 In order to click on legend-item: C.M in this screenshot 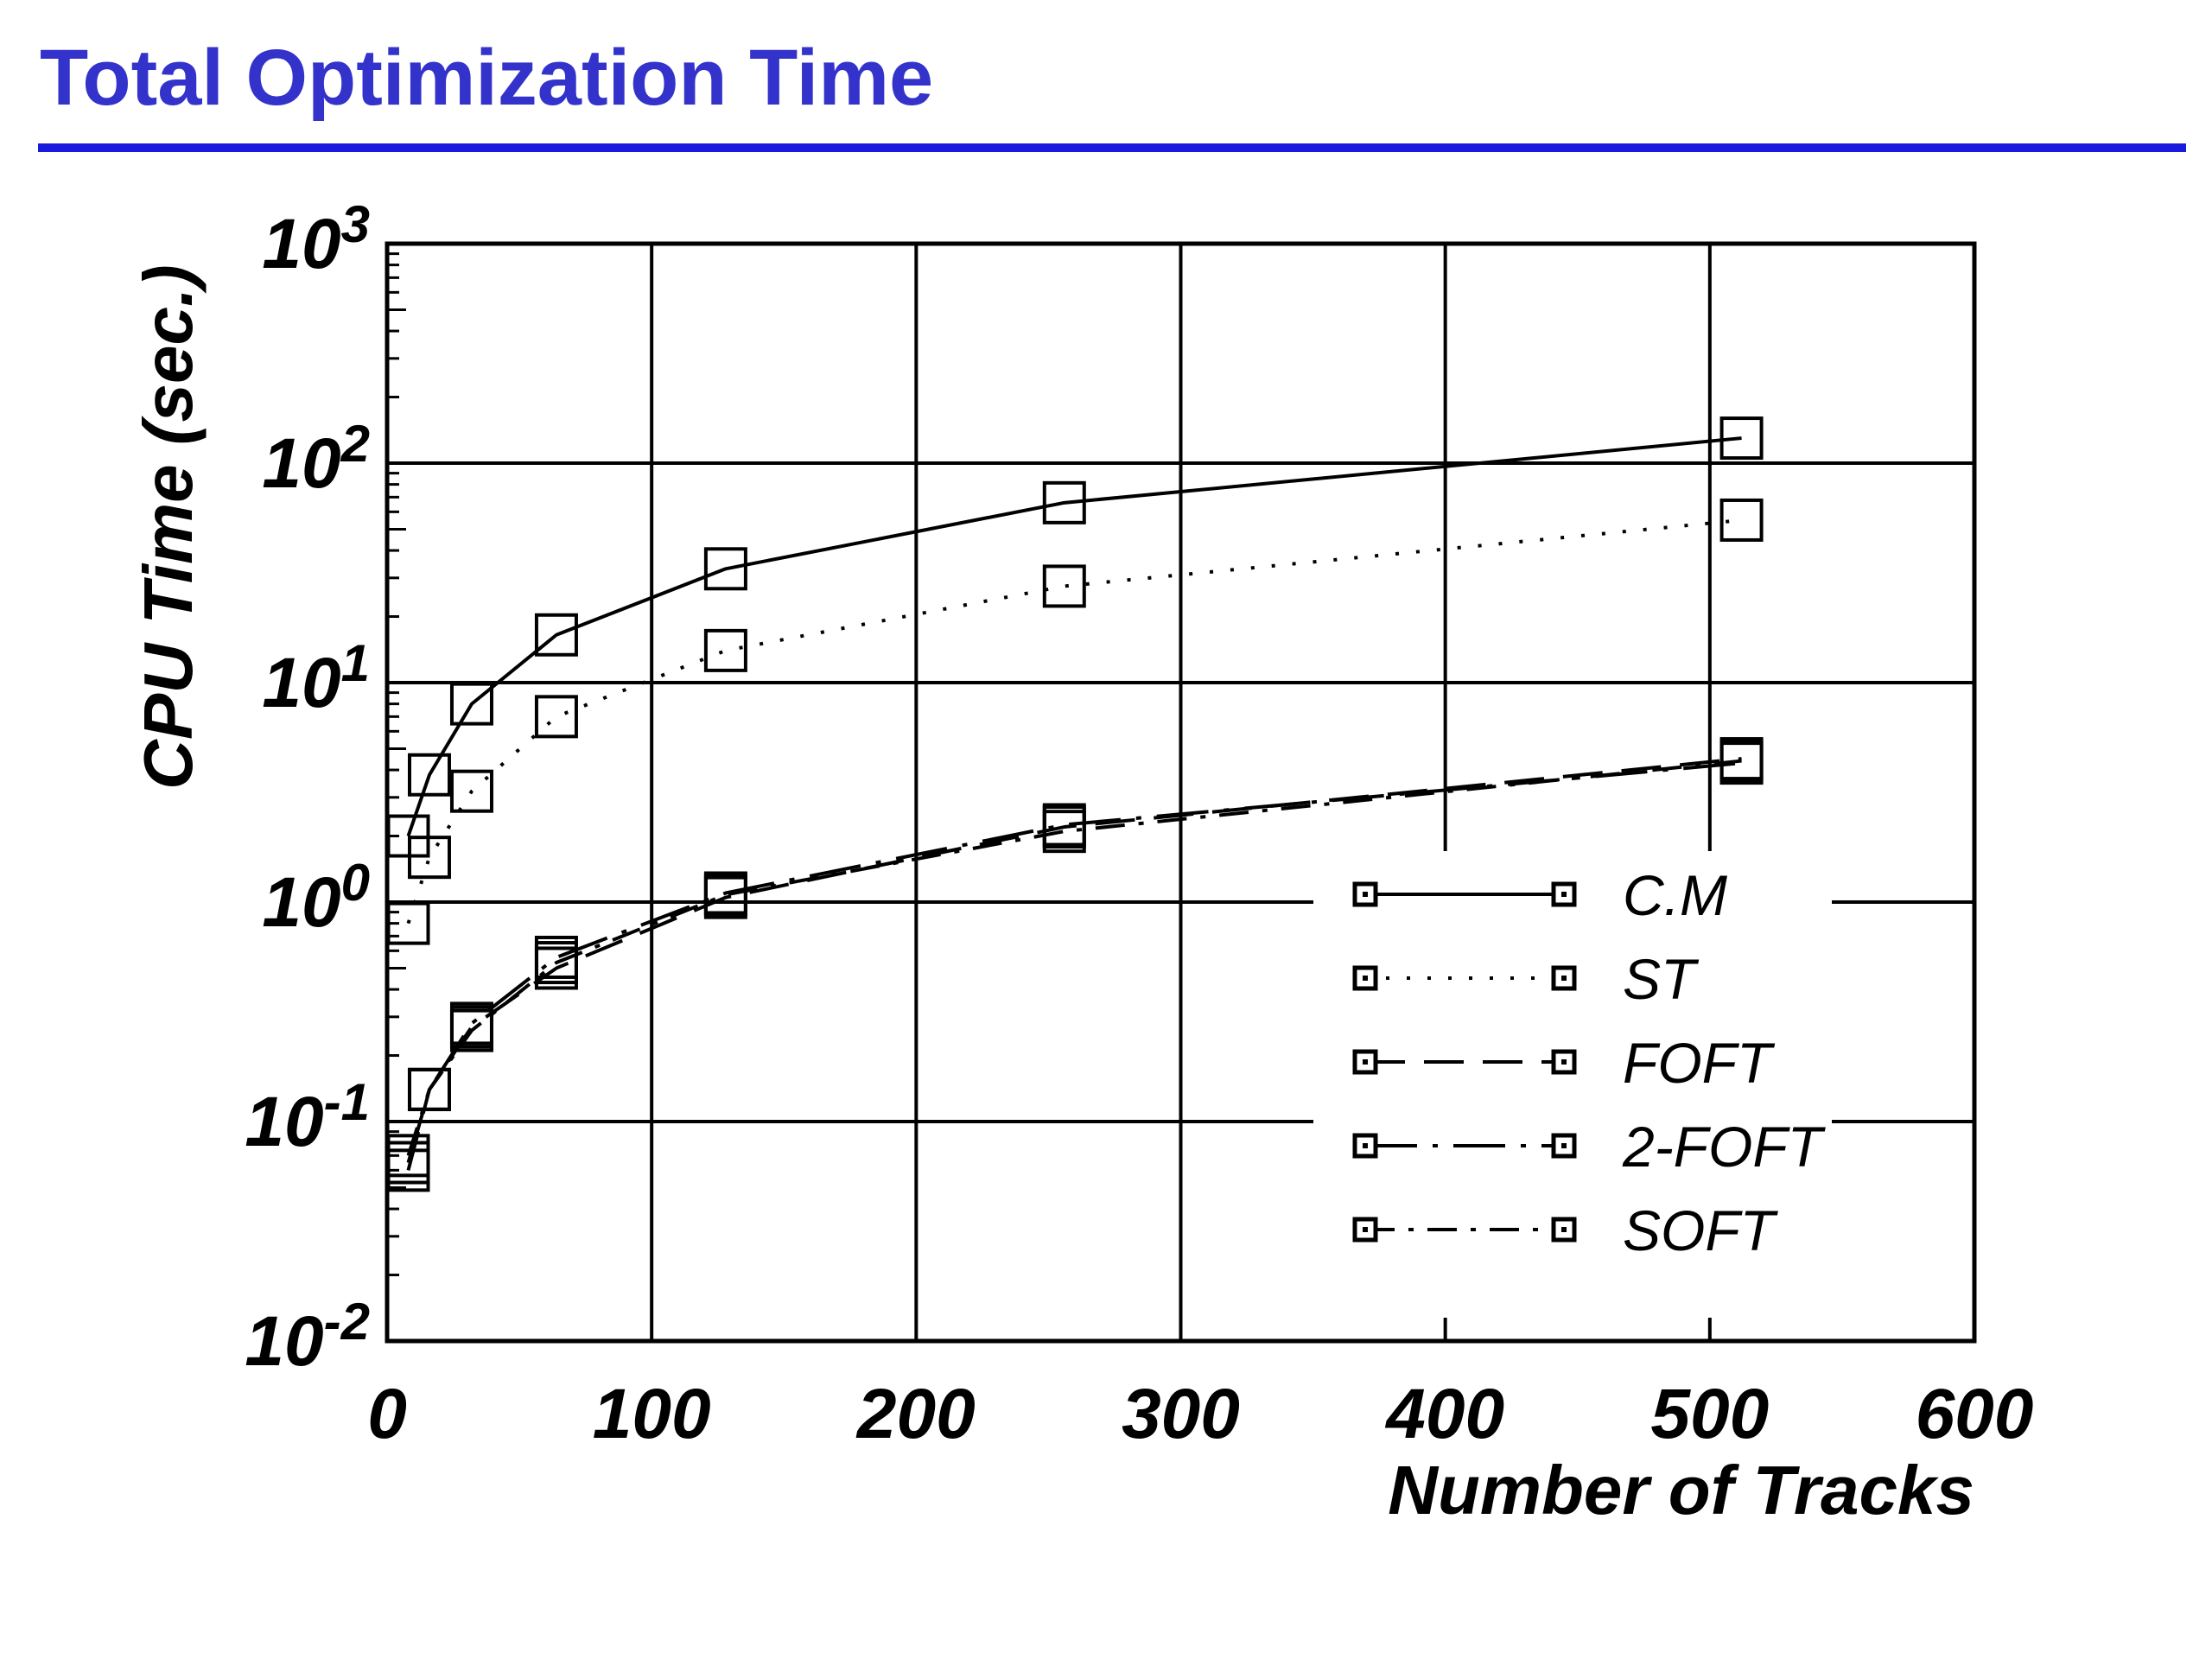, I will do `click(1539, 895)`.